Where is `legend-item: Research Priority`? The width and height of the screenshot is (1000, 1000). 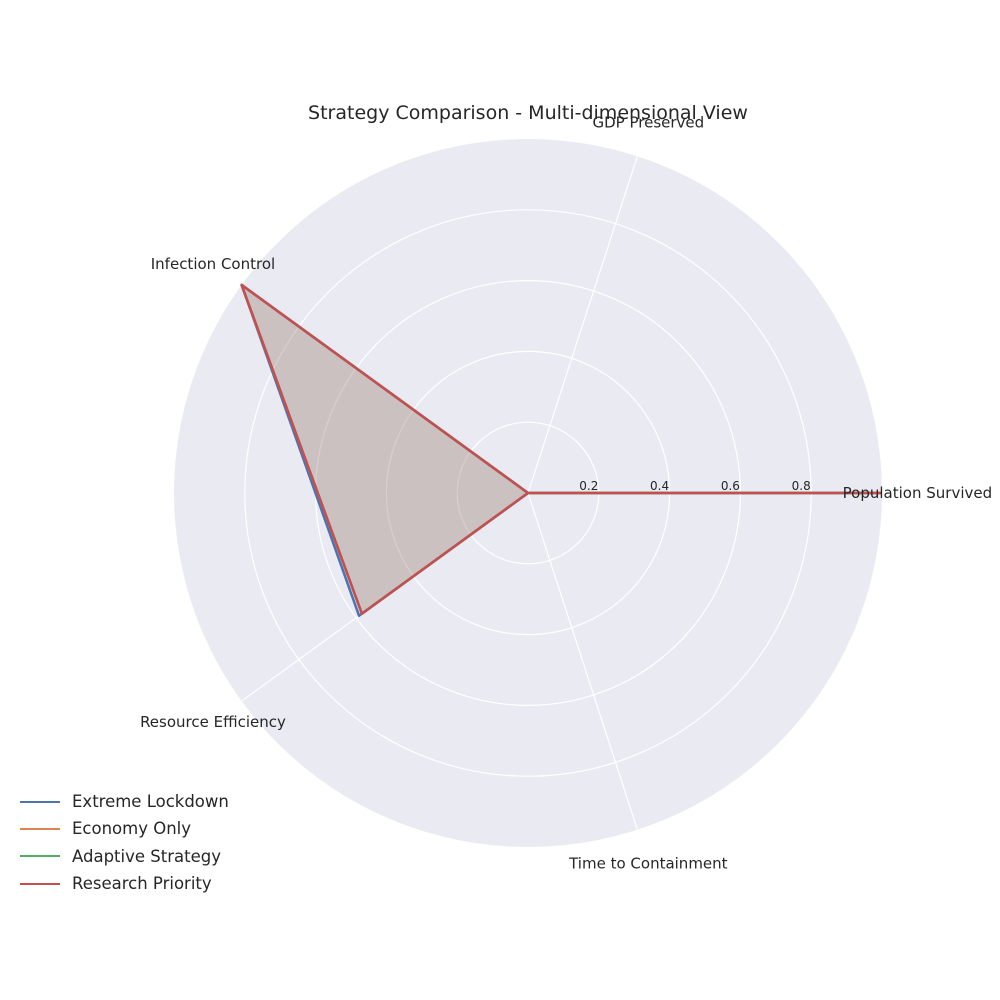 legend-item: Research Priority is located at coordinates (124, 883).